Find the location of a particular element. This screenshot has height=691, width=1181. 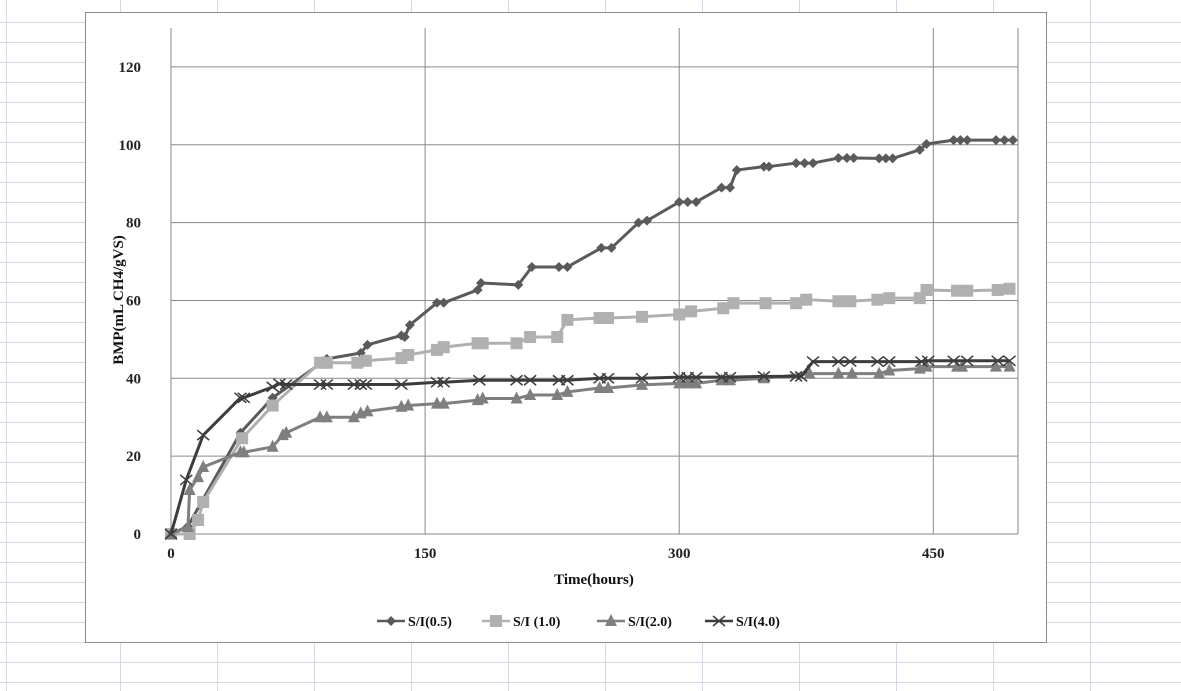

x-tick-label: 300 is located at coordinates (679, 554).